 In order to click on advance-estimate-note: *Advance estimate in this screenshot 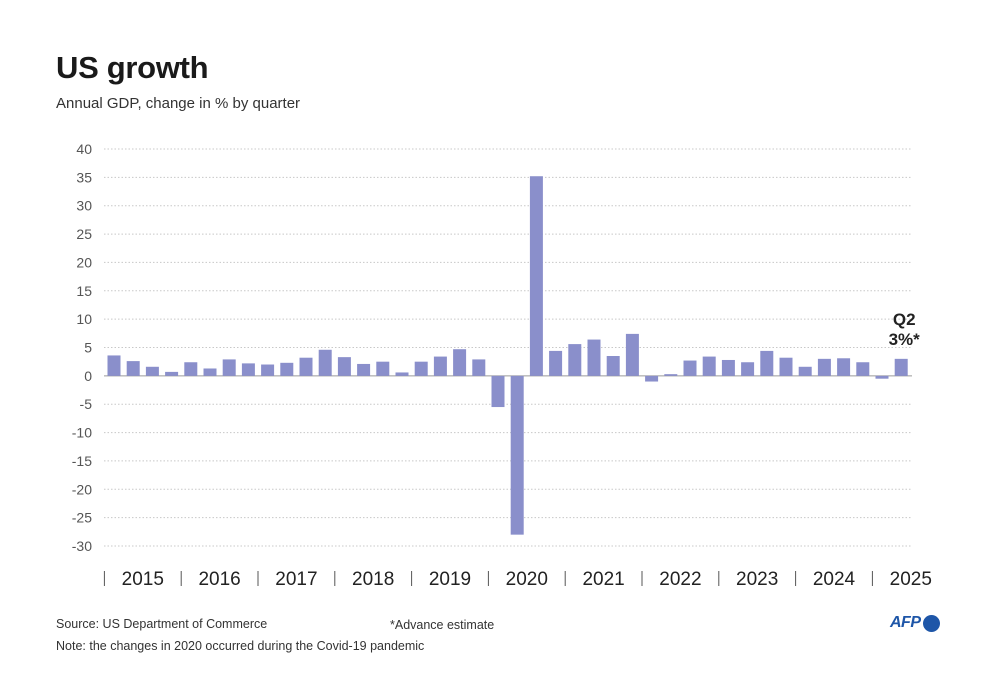, I will do `click(442, 625)`.